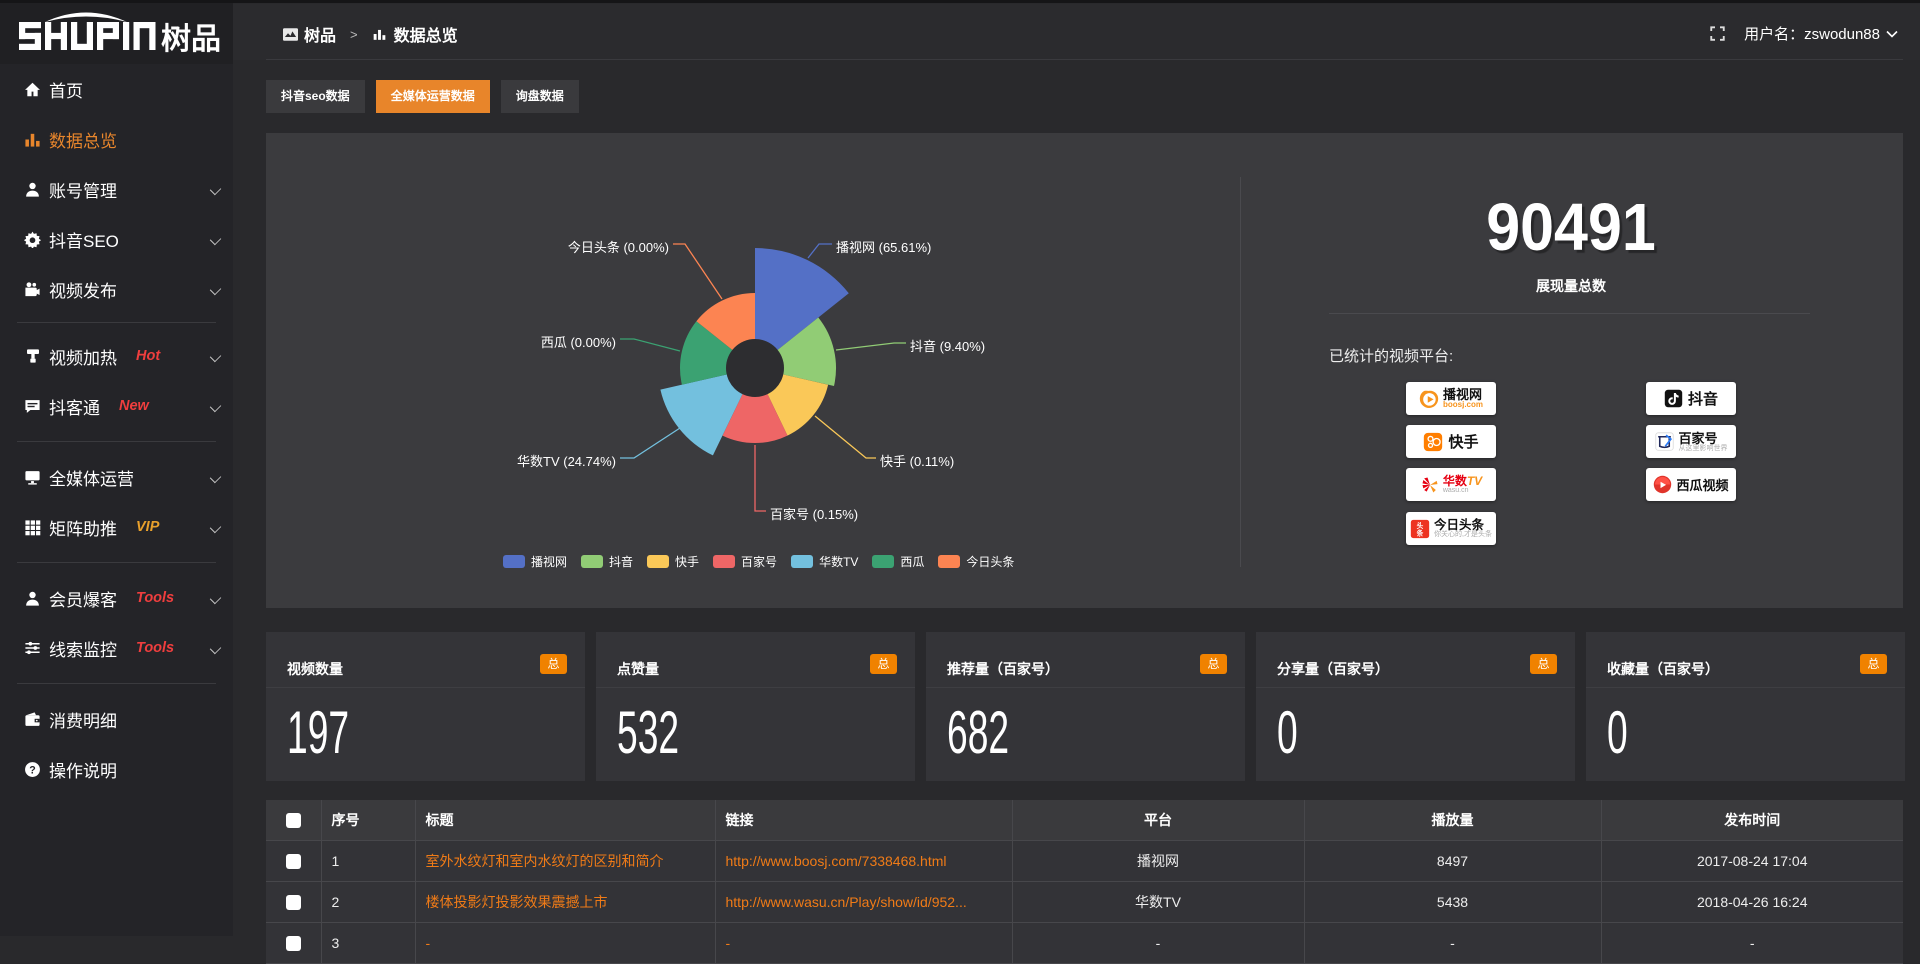 The height and width of the screenshot is (964, 1920). What do you see at coordinates (191, 39) in the screenshot?
I see `svg-text: 树品` at bounding box center [191, 39].